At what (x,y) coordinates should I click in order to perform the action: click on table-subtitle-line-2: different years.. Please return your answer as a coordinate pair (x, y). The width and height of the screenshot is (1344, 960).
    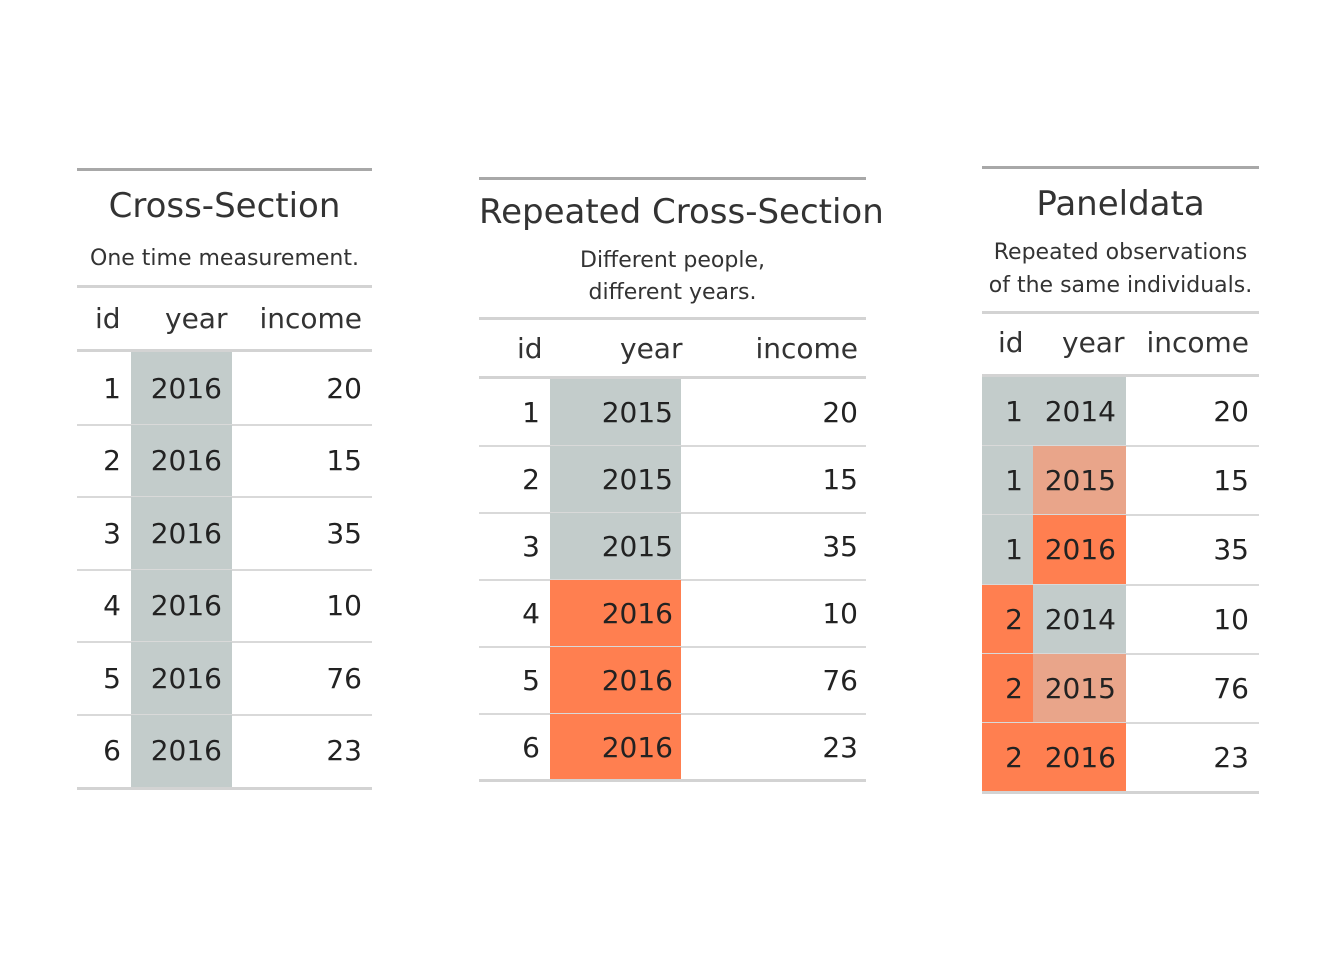
    Looking at the image, I should click on (672, 292).